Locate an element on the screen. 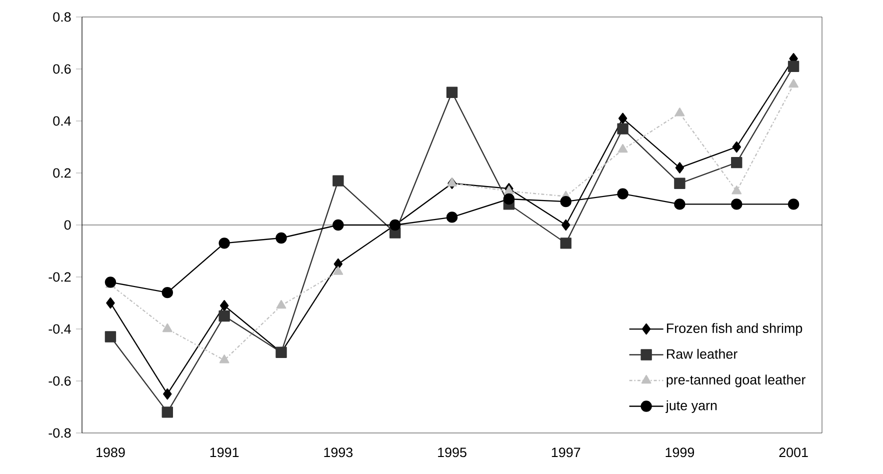 This screenshot has height=474, width=883. x-tick-label: 2001 is located at coordinates (793, 453).